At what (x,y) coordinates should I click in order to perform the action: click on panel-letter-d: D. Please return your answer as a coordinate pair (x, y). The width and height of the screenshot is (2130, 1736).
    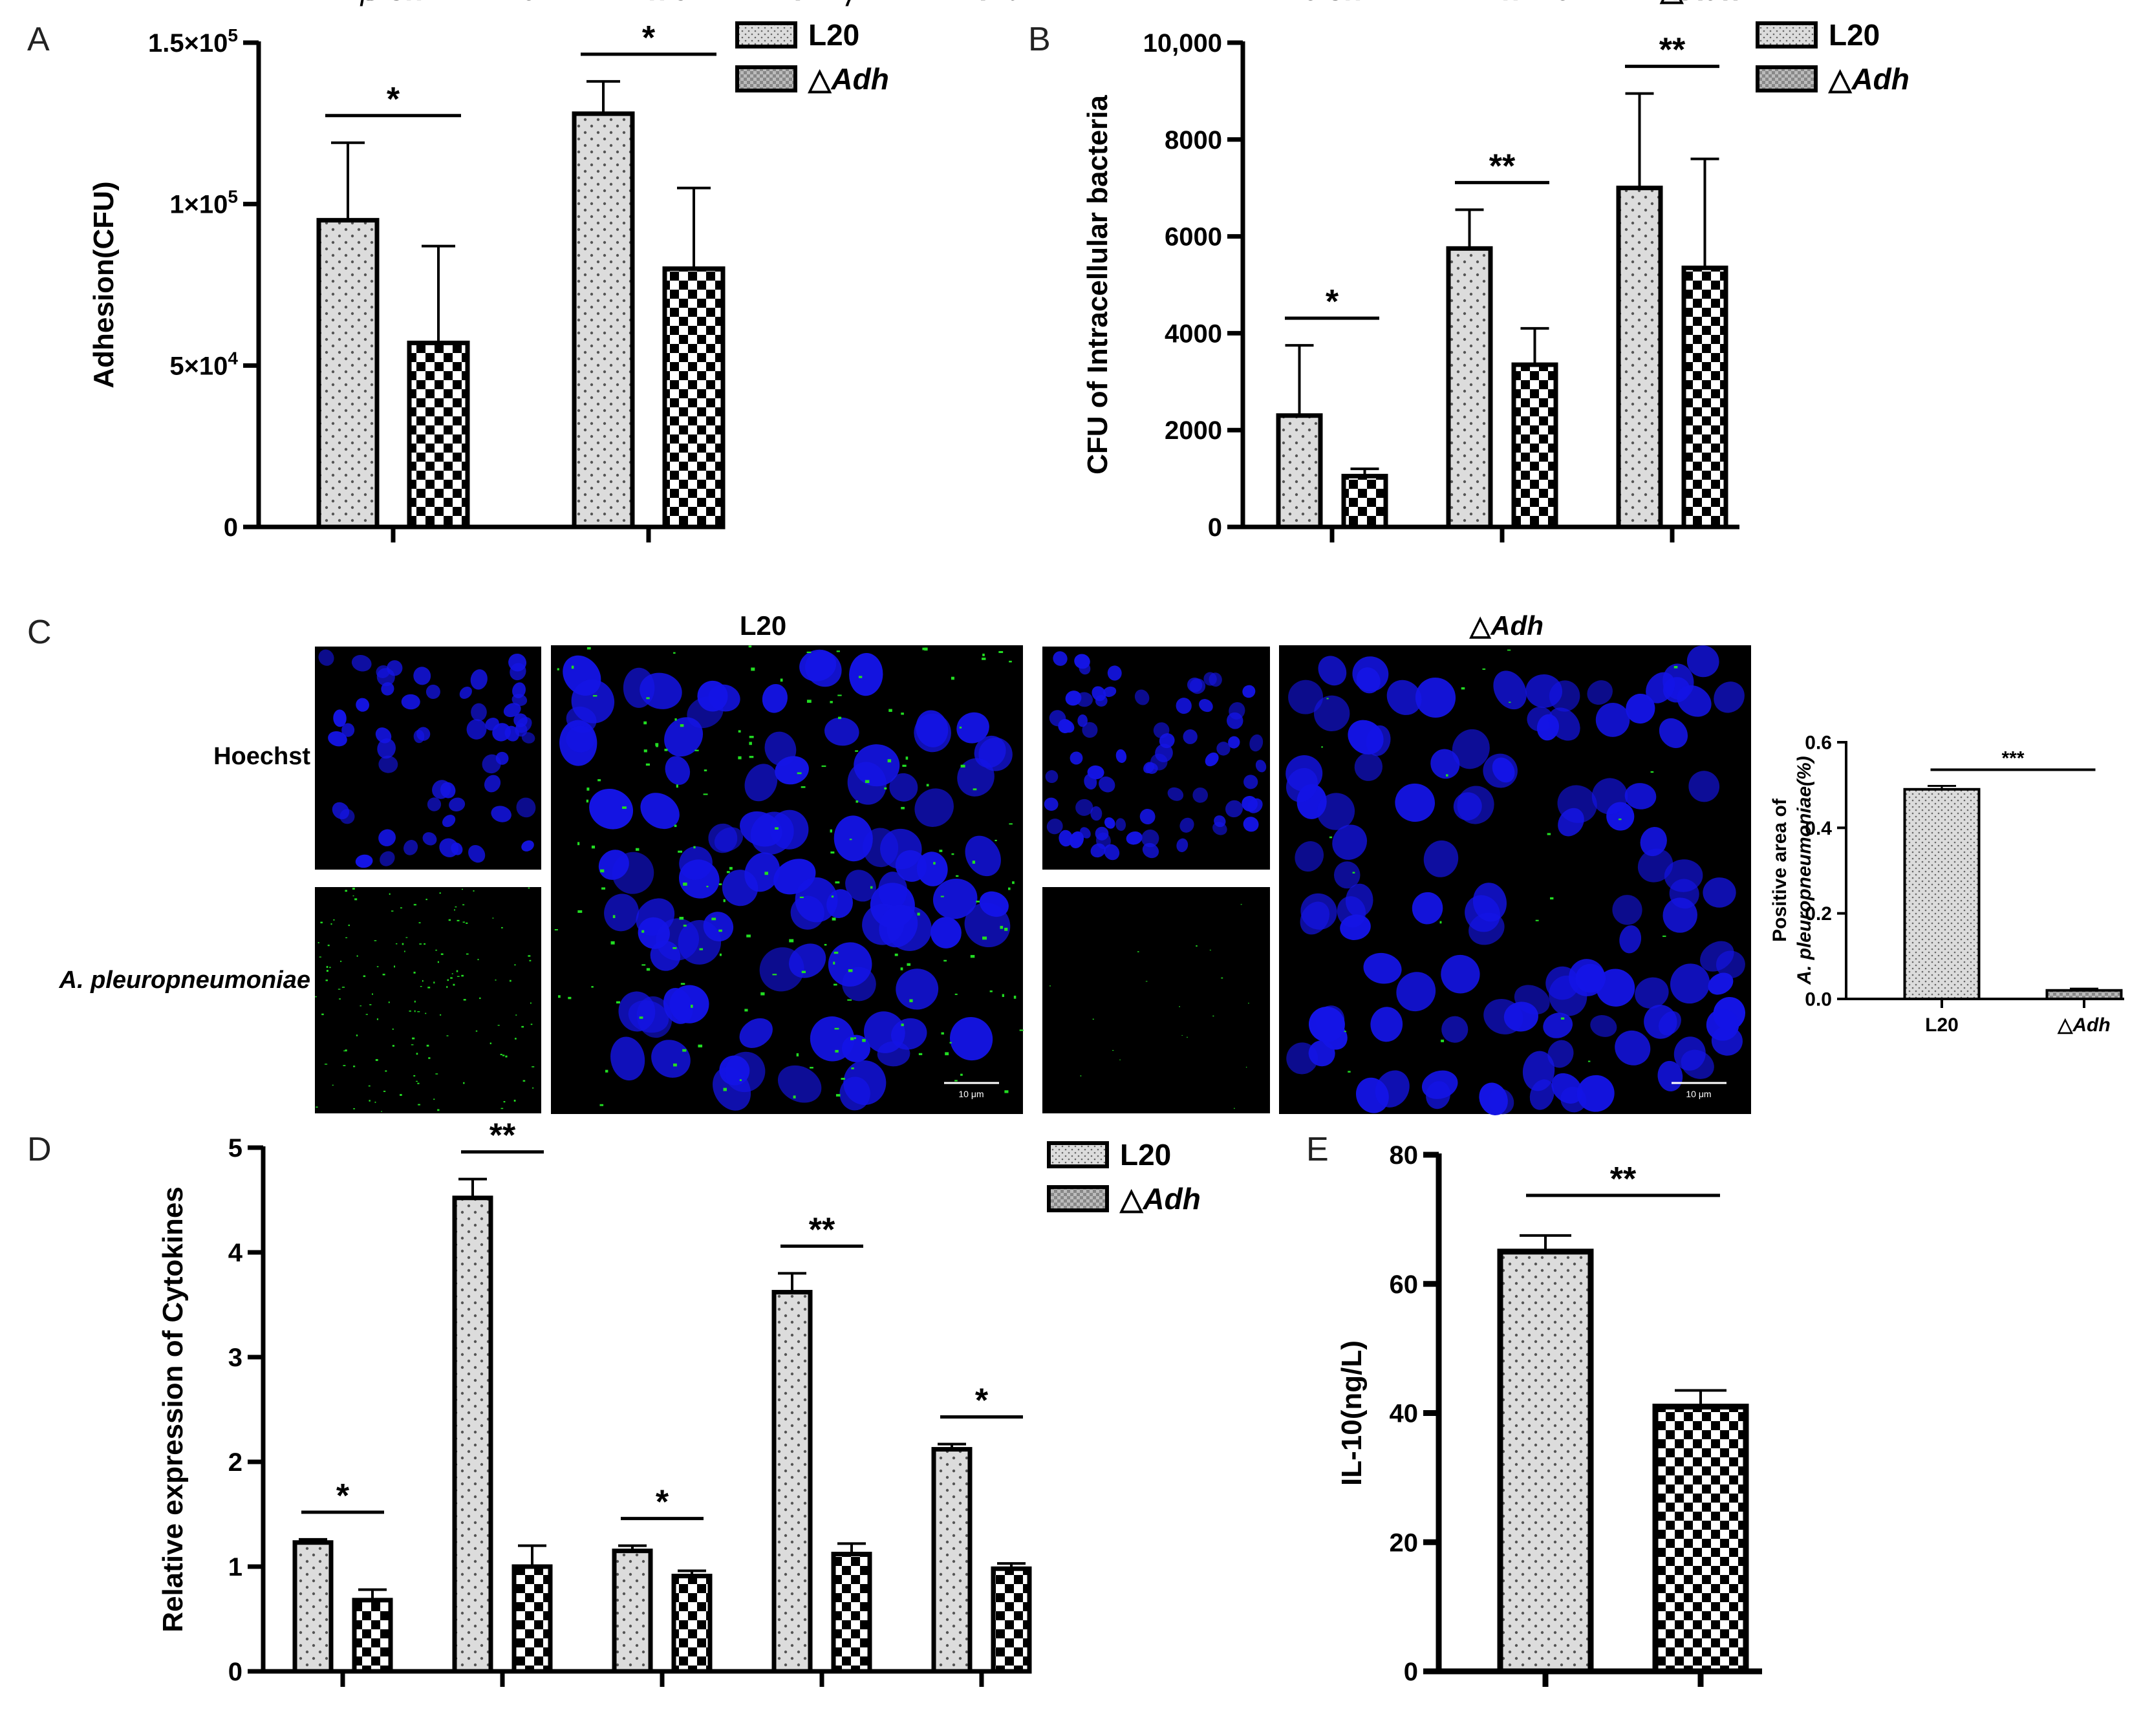
    Looking at the image, I should click on (39, 1149).